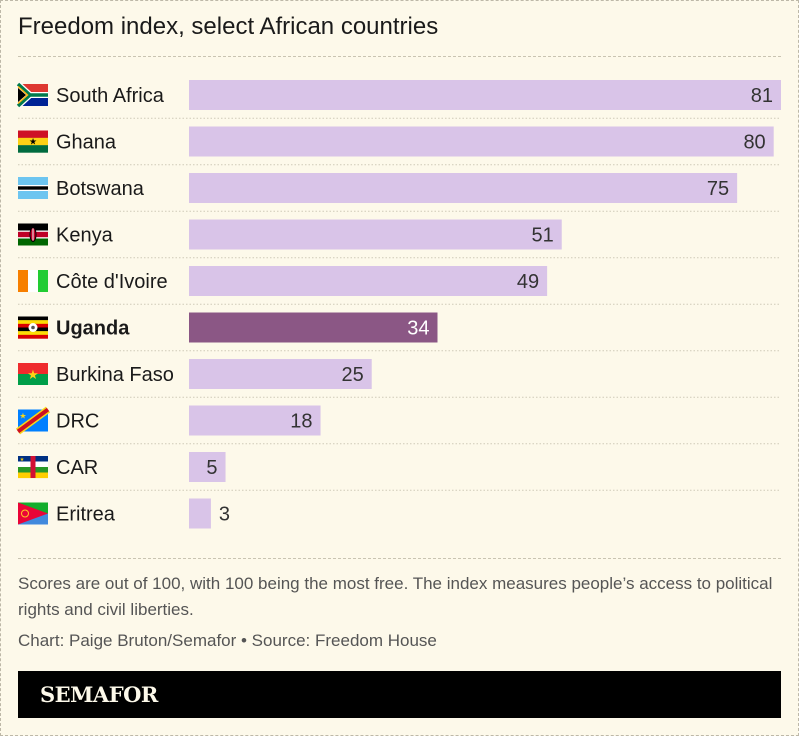 The height and width of the screenshot is (736, 799). I want to click on value-label: 51, so click(542, 236).